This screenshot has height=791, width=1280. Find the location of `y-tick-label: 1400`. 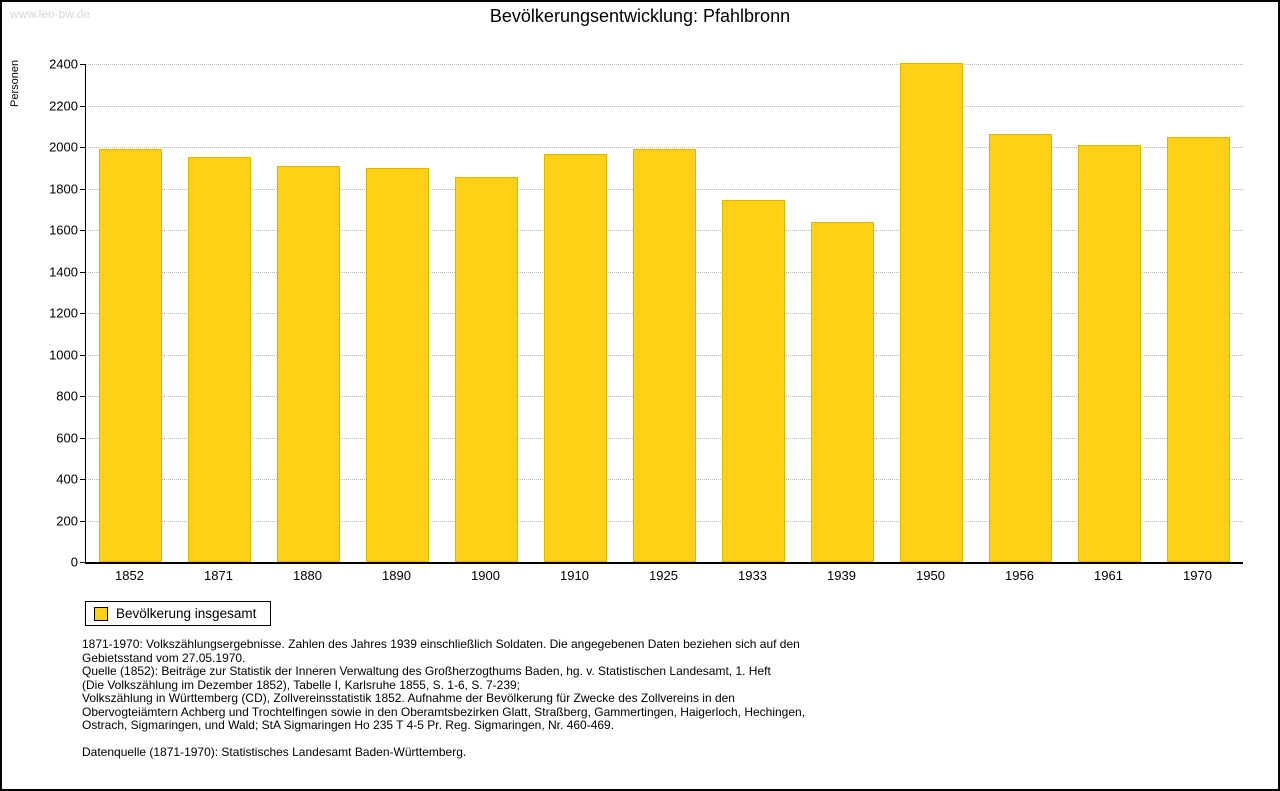

y-tick-label: 1400 is located at coordinates (63, 271).